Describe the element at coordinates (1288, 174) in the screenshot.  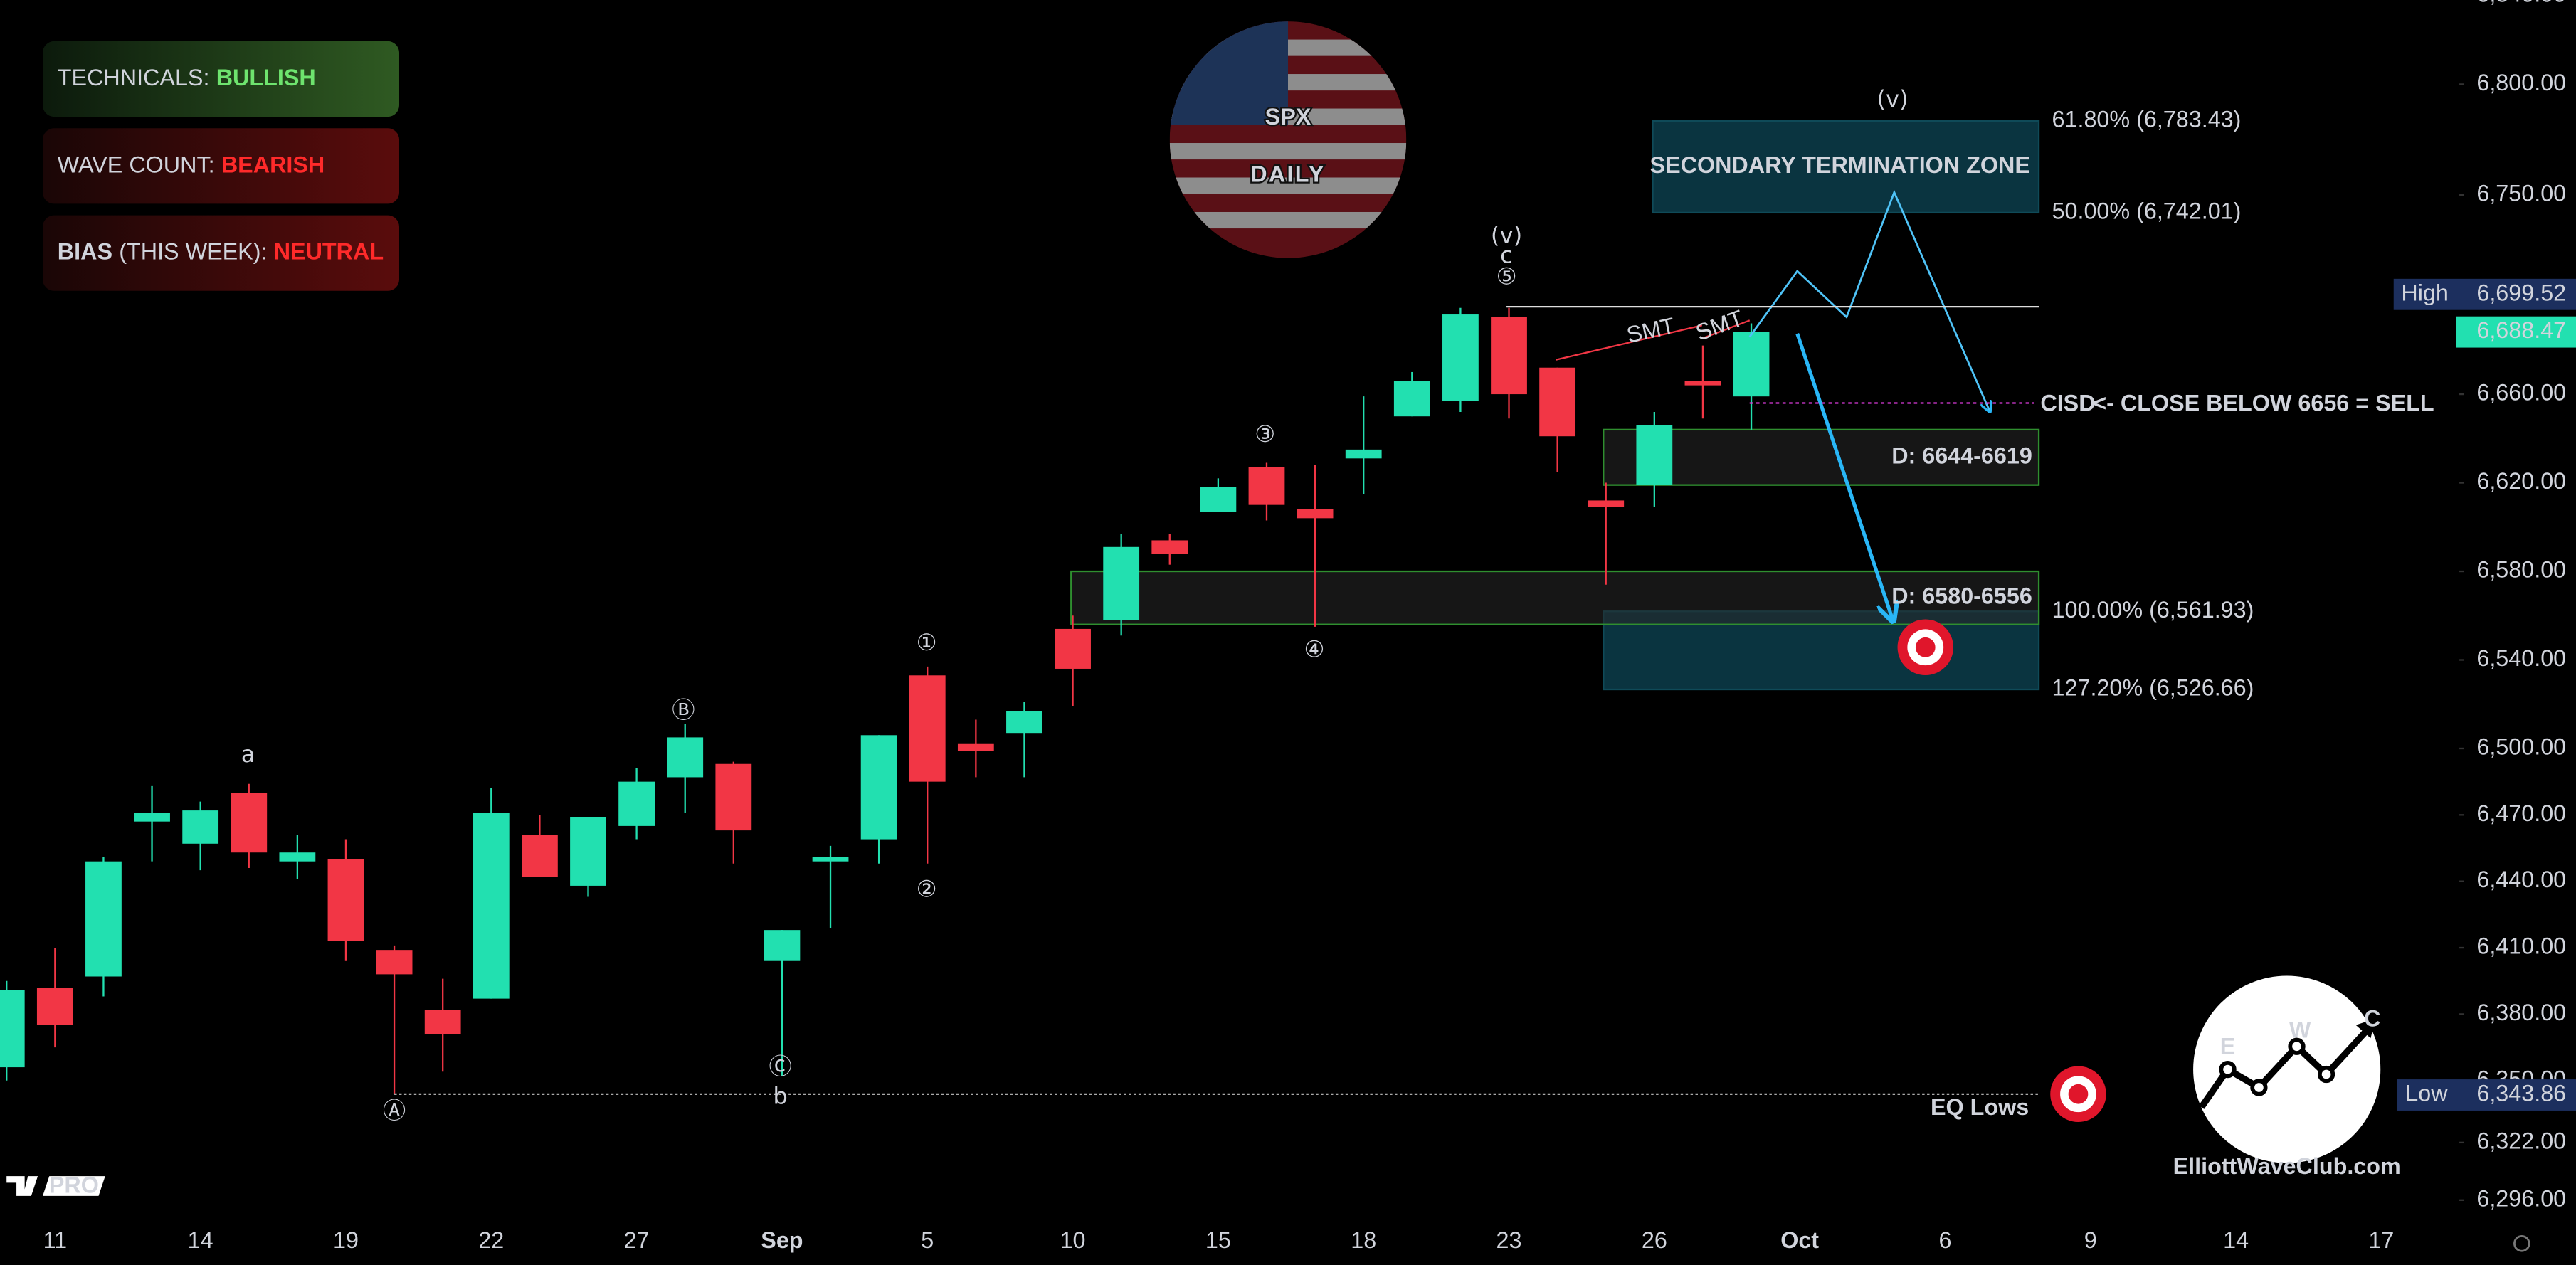
I see `logo-subtitle: DAILY` at that location.